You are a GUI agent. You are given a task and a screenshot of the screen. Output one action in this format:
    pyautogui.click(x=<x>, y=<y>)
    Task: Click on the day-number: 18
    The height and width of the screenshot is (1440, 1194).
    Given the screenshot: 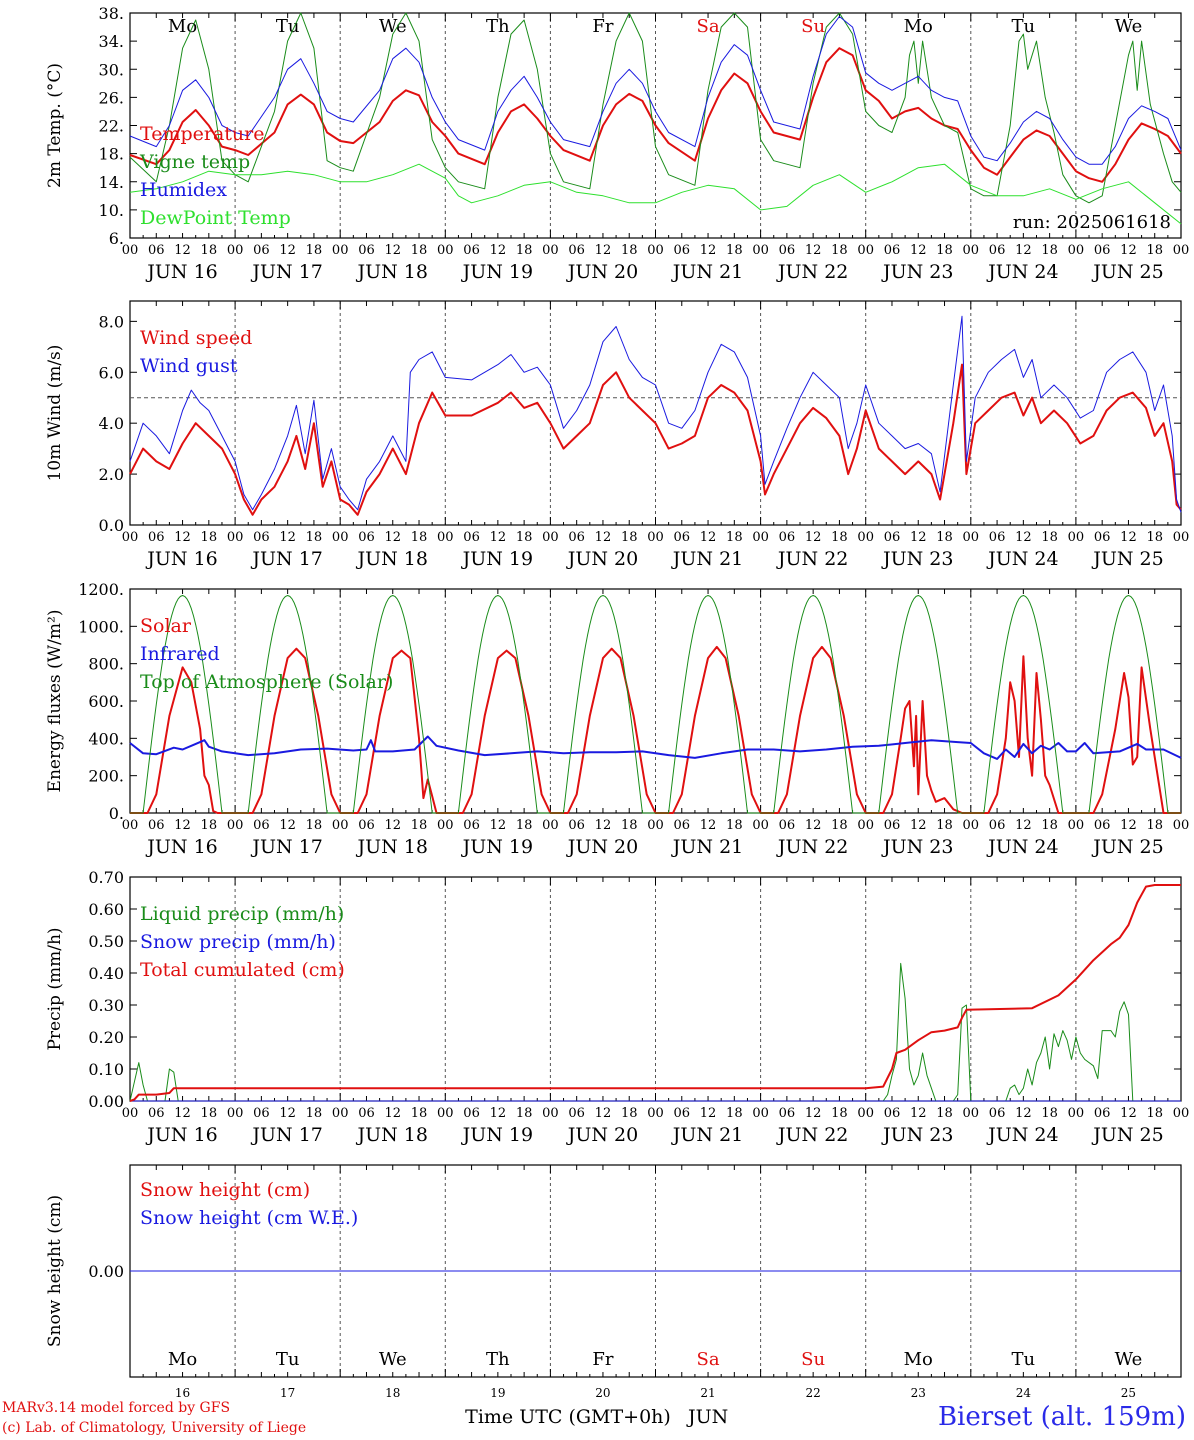 What is the action you would take?
    pyautogui.click(x=392, y=1393)
    